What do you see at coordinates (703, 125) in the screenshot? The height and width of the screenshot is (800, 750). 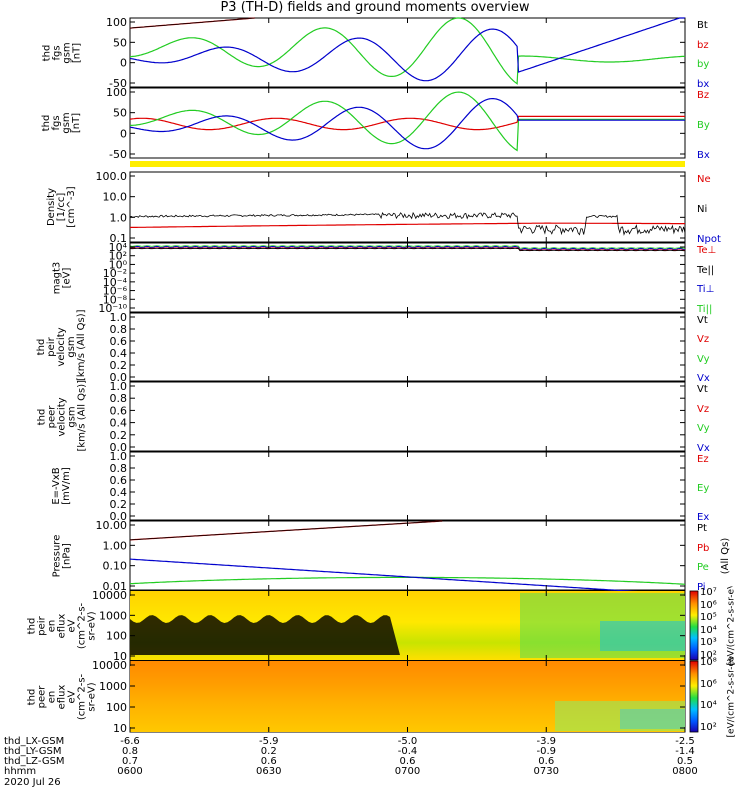 I see `legend-fgs2-1: By` at bounding box center [703, 125].